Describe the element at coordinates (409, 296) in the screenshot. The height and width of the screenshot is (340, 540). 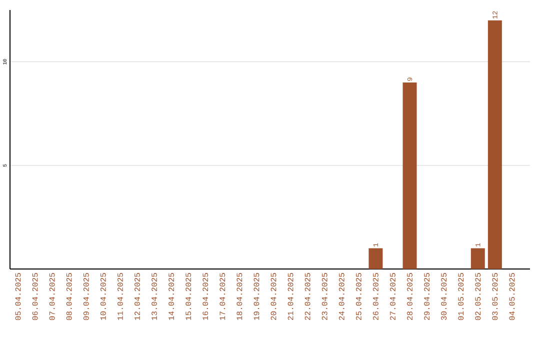
I see `x-tick-label: 28.04.2025` at that location.